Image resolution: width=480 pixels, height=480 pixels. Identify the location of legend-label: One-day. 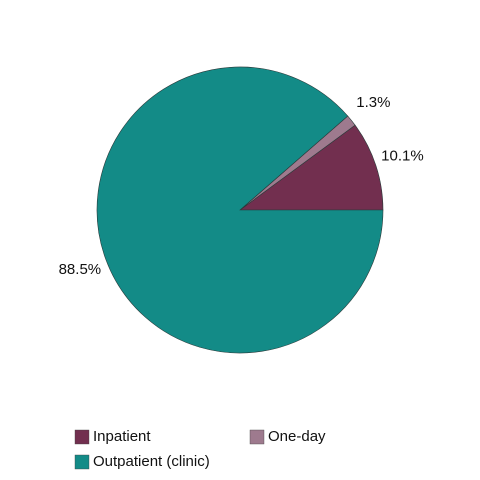
(297, 436).